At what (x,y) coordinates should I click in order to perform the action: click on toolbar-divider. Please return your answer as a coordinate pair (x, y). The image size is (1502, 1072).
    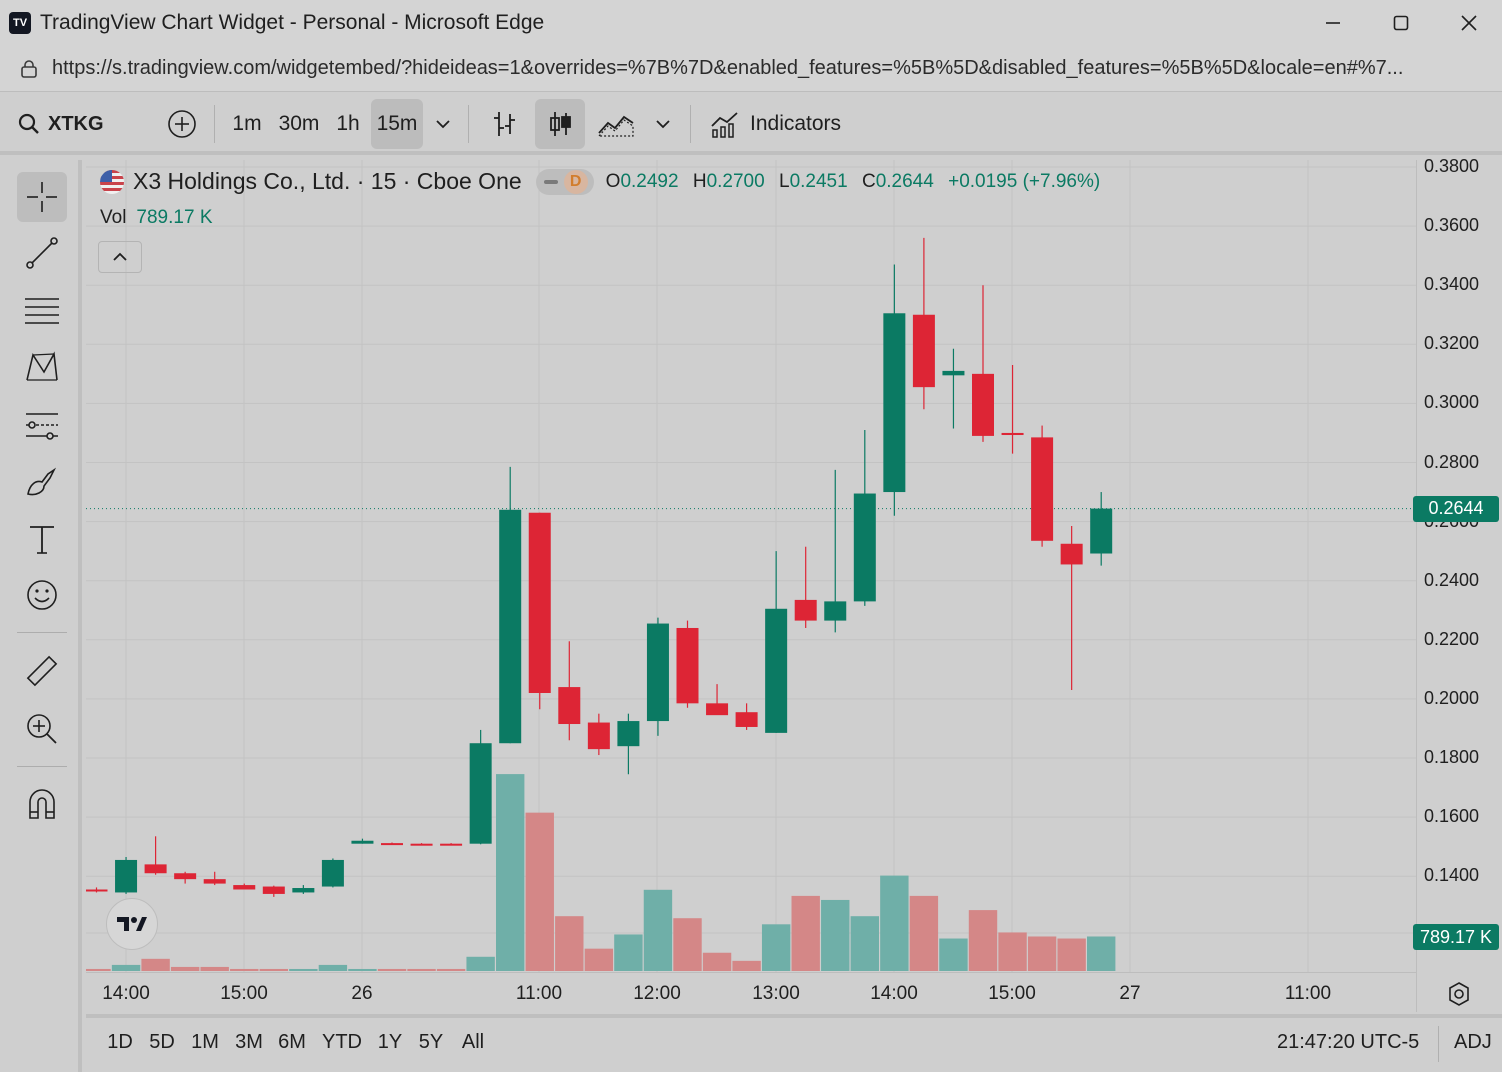
    Looking at the image, I should click on (468, 124).